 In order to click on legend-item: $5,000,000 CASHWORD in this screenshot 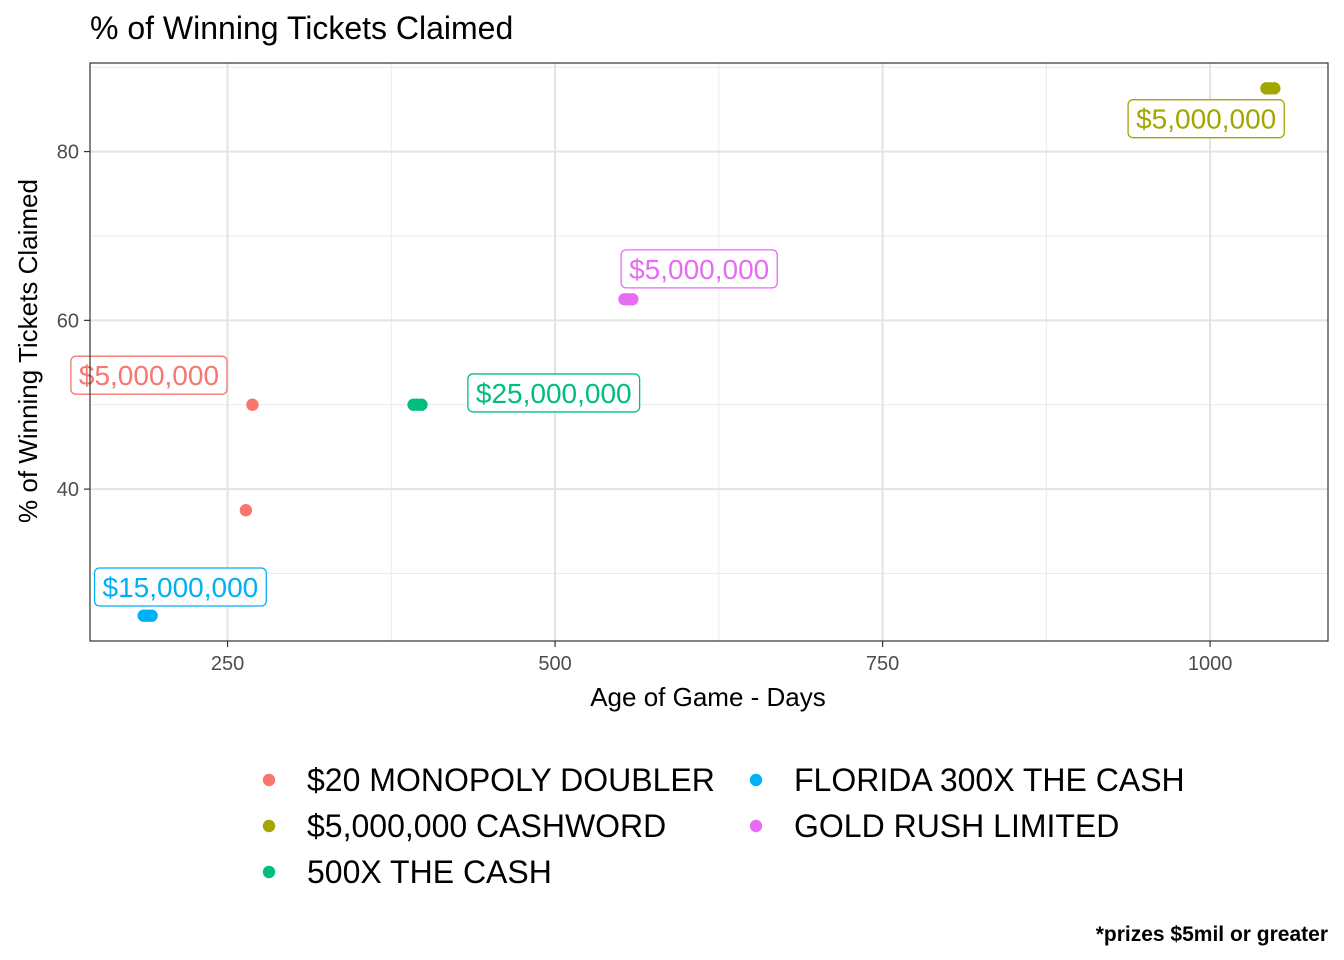, I will do `click(464, 826)`.